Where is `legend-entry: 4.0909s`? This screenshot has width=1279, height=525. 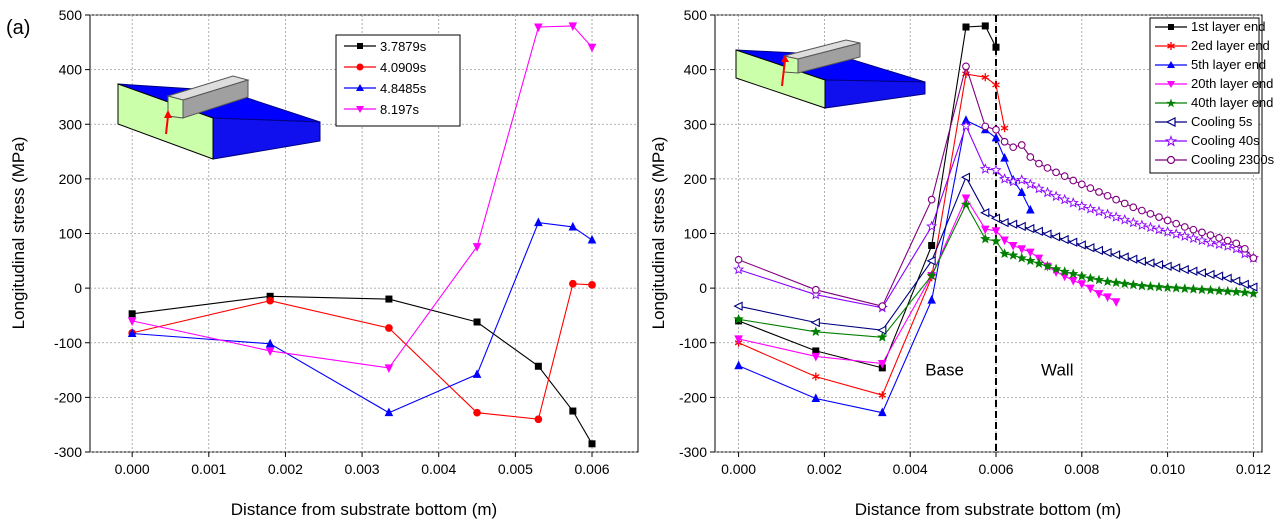
legend-entry: 4.0909s is located at coordinates (385, 67).